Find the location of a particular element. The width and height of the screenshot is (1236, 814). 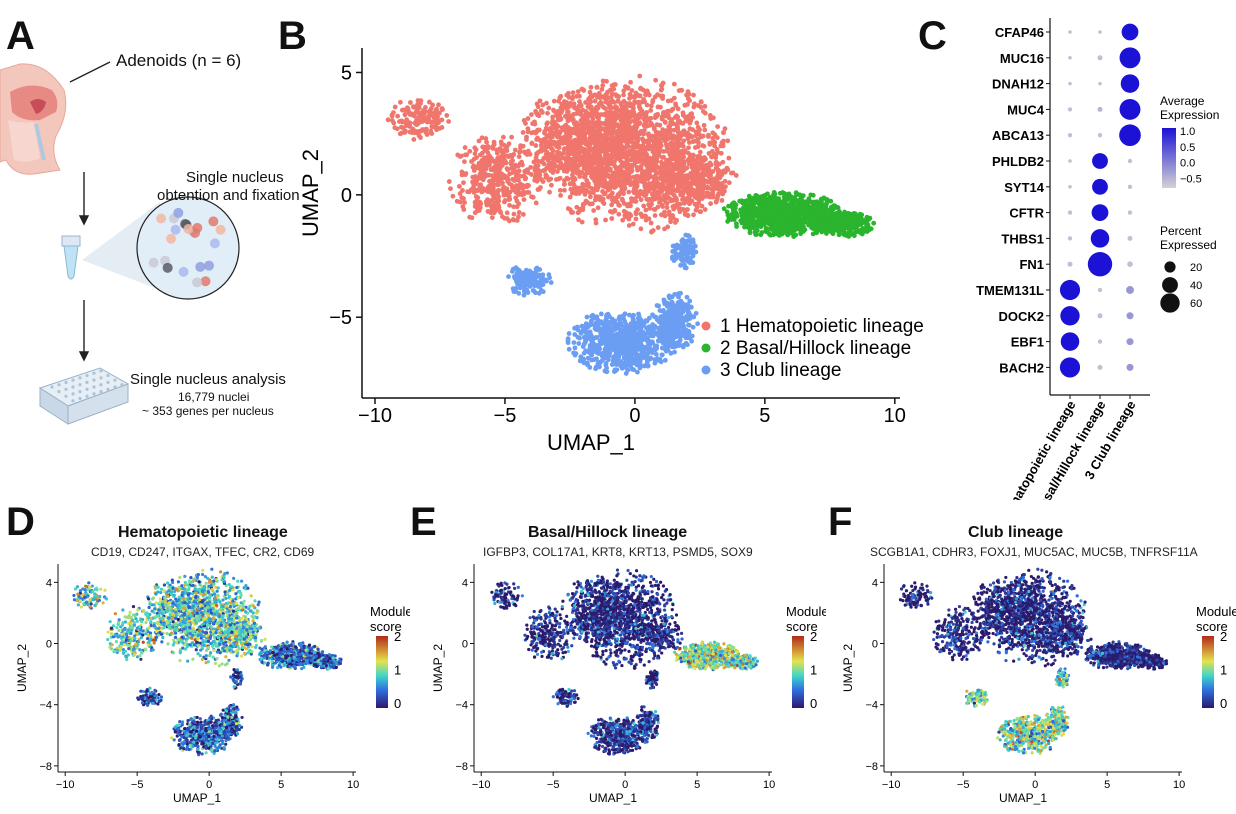

nuclei-circle-icon is located at coordinates (188, 248).